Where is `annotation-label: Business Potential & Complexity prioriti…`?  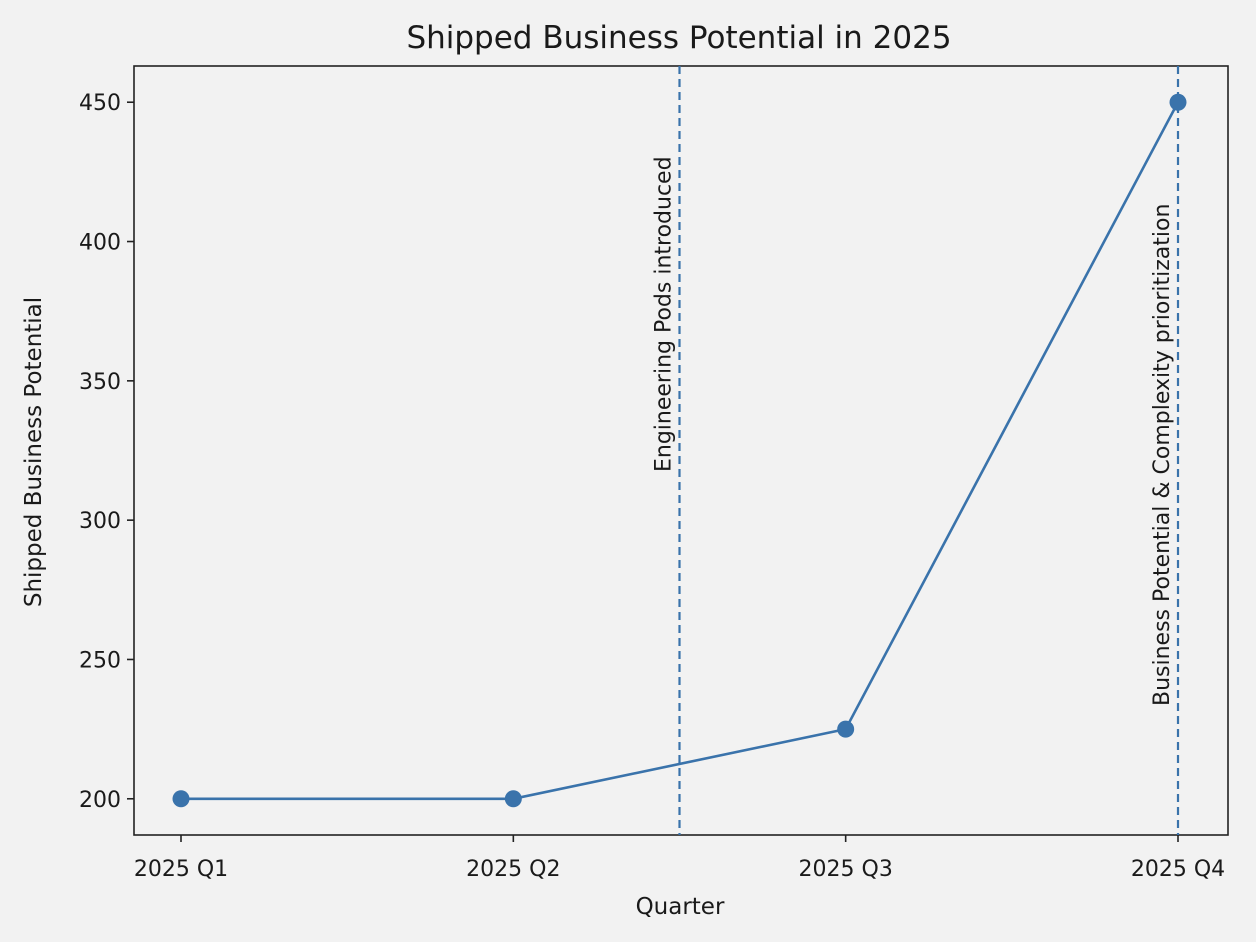
annotation-label: Business Potential & Complexity prioriti… is located at coordinates (1162, 455).